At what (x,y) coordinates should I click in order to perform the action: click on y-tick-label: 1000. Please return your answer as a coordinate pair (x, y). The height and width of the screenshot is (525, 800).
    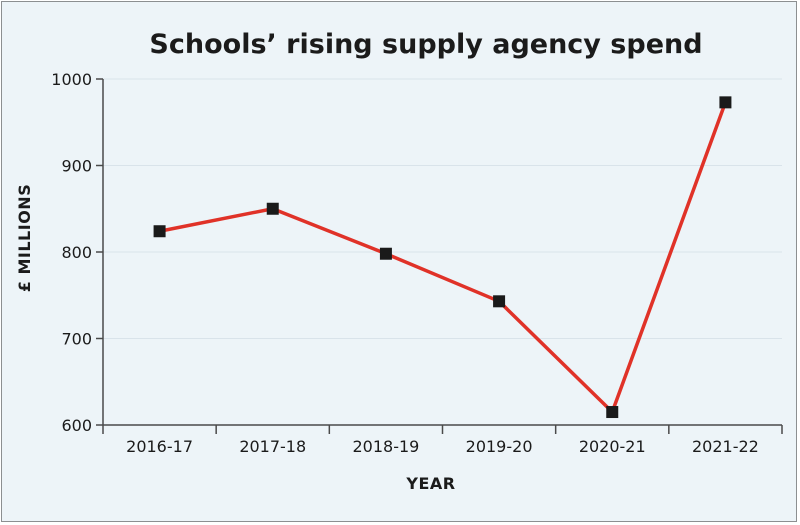
    Looking at the image, I should click on (71, 79).